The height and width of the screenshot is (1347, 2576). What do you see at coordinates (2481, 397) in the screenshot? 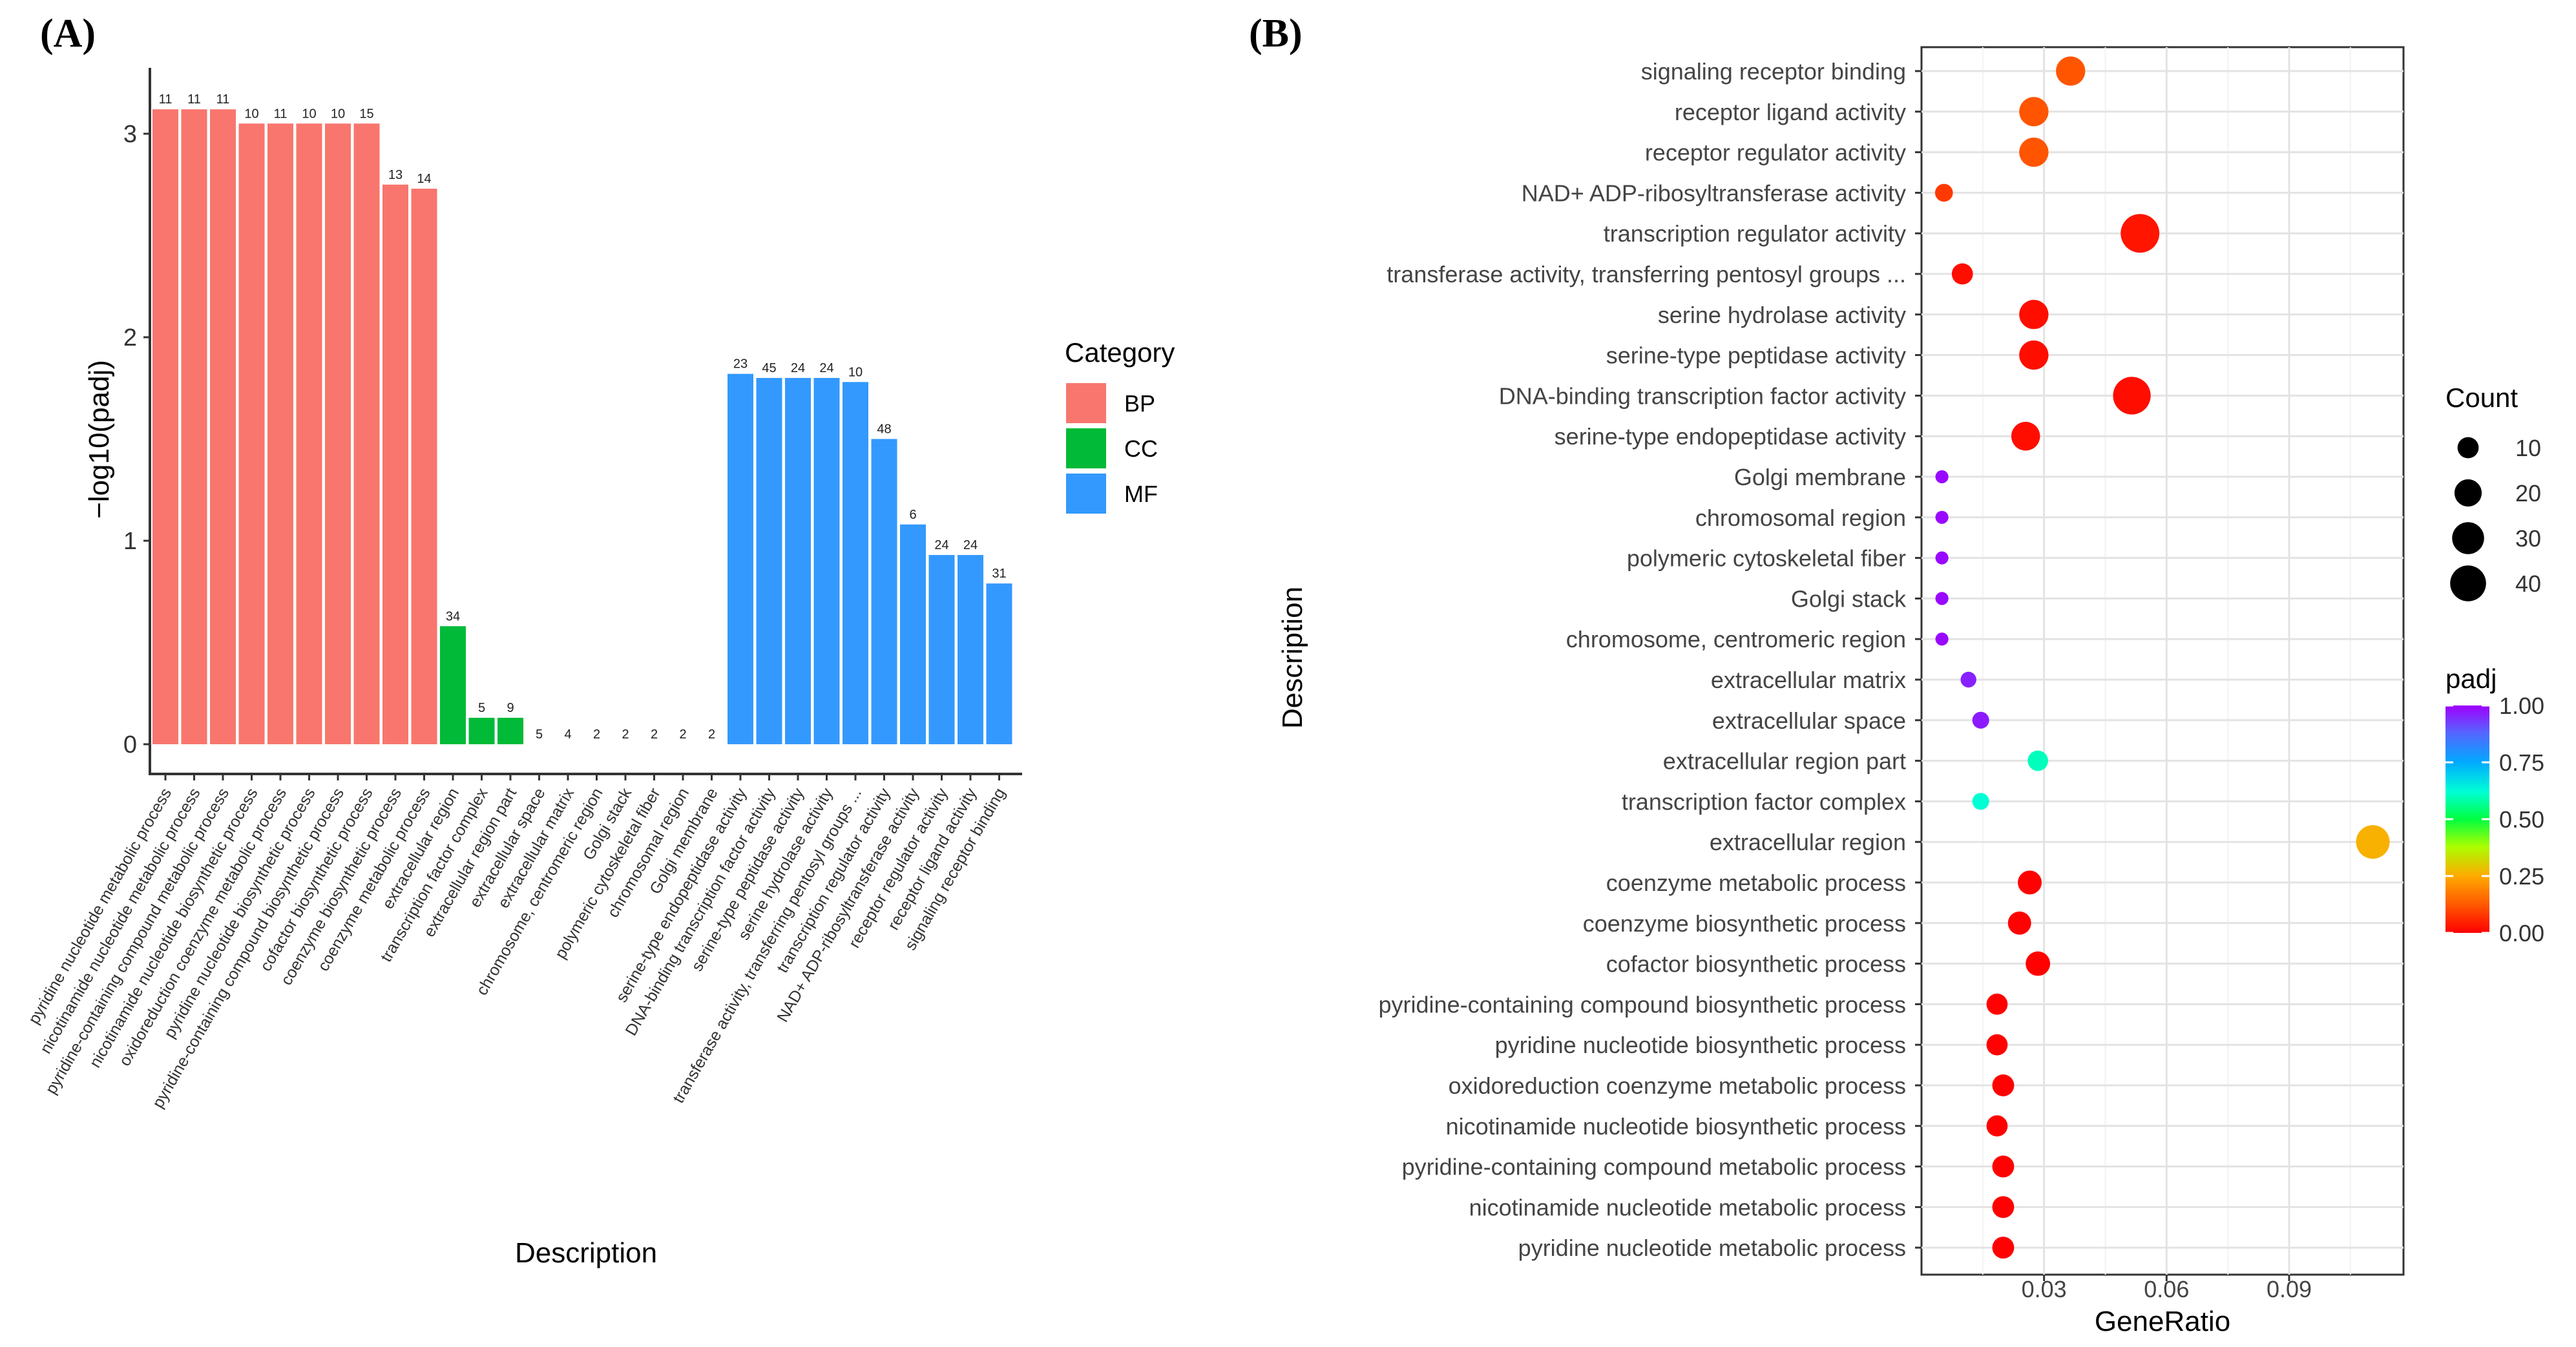
I see `count-legend-title: Count` at bounding box center [2481, 397].